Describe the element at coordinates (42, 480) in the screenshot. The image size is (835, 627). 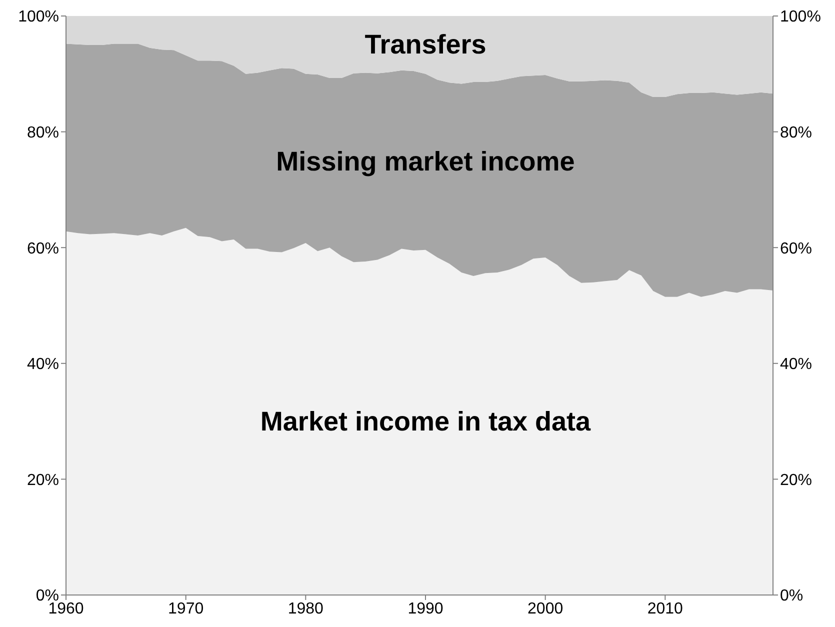
I see `y-tick-label: 20%` at that location.